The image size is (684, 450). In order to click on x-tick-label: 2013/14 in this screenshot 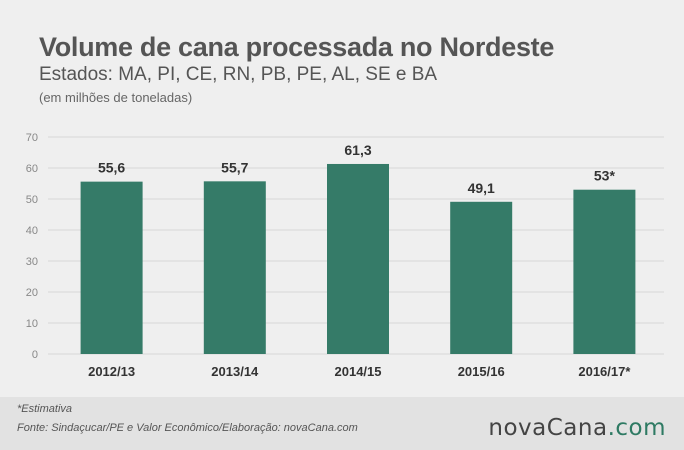, I will do `click(235, 371)`.